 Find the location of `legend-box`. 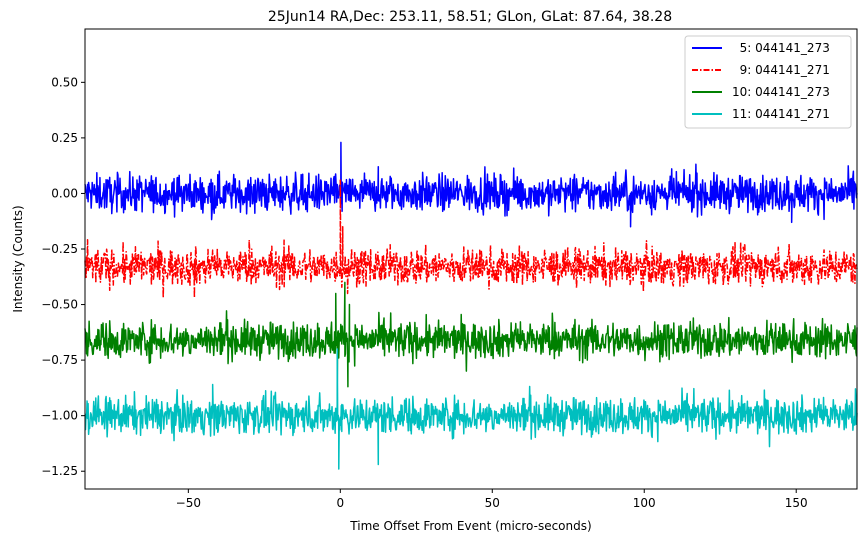

legend-box is located at coordinates (768, 82).